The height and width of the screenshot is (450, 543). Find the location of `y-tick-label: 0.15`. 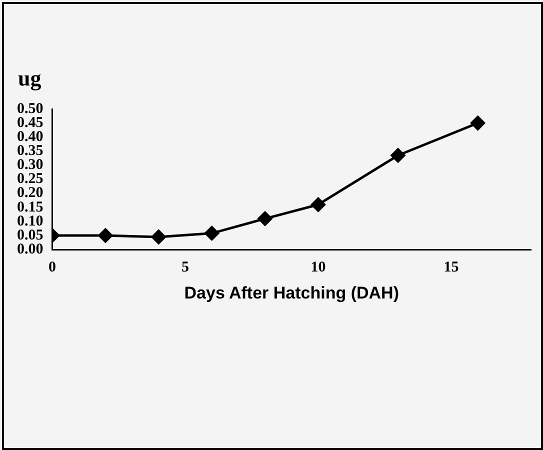

y-tick-label: 0.15 is located at coordinates (30, 207).